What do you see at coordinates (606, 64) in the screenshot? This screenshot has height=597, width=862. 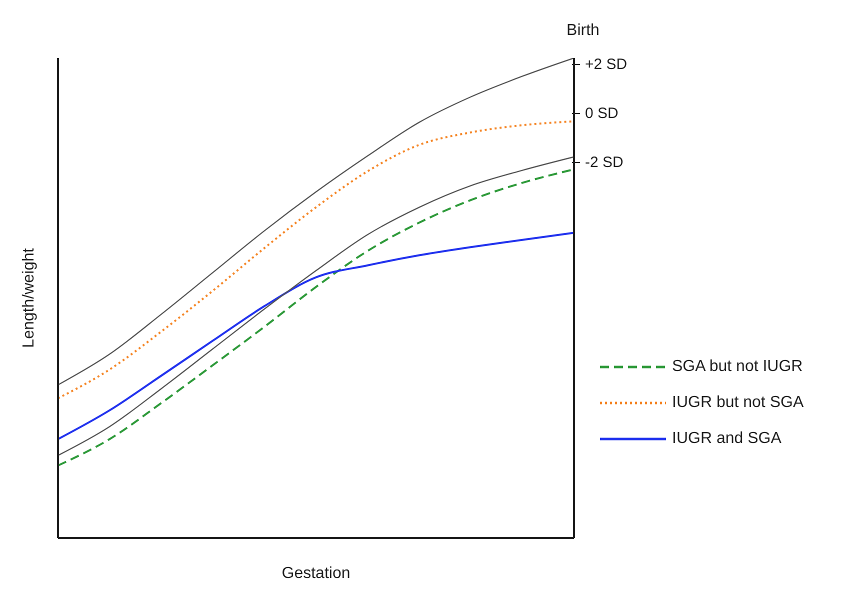 I see `text: +2 SD` at bounding box center [606, 64].